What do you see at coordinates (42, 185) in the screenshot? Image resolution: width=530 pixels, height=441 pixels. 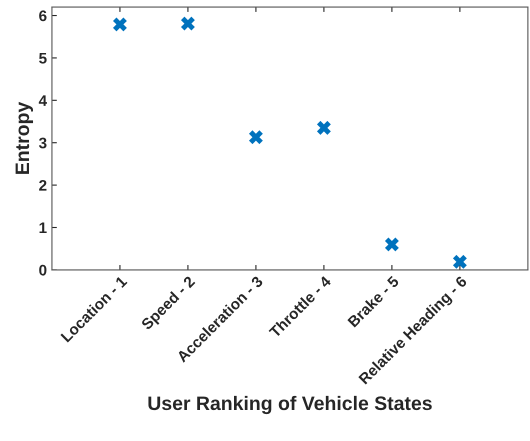 I see `y-tick-label: 2` at bounding box center [42, 185].